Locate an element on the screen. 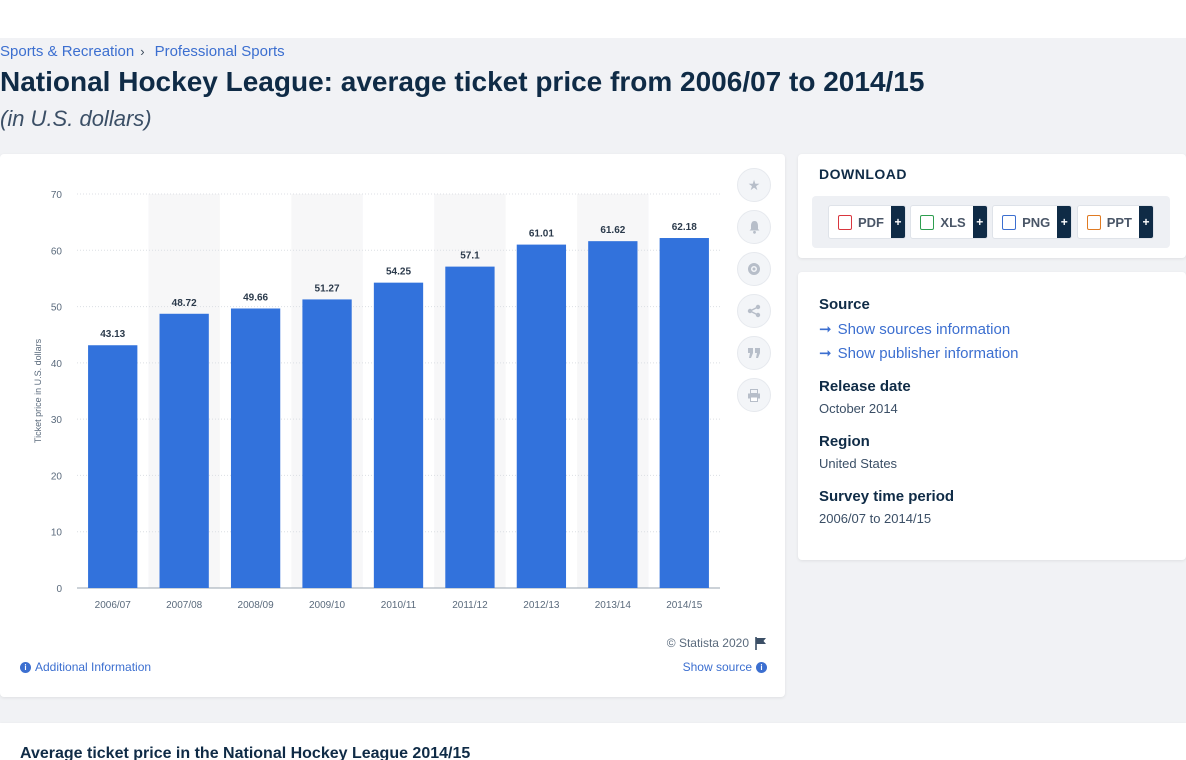  x-tick-label: 2007/08 is located at coordinates (184, 605).